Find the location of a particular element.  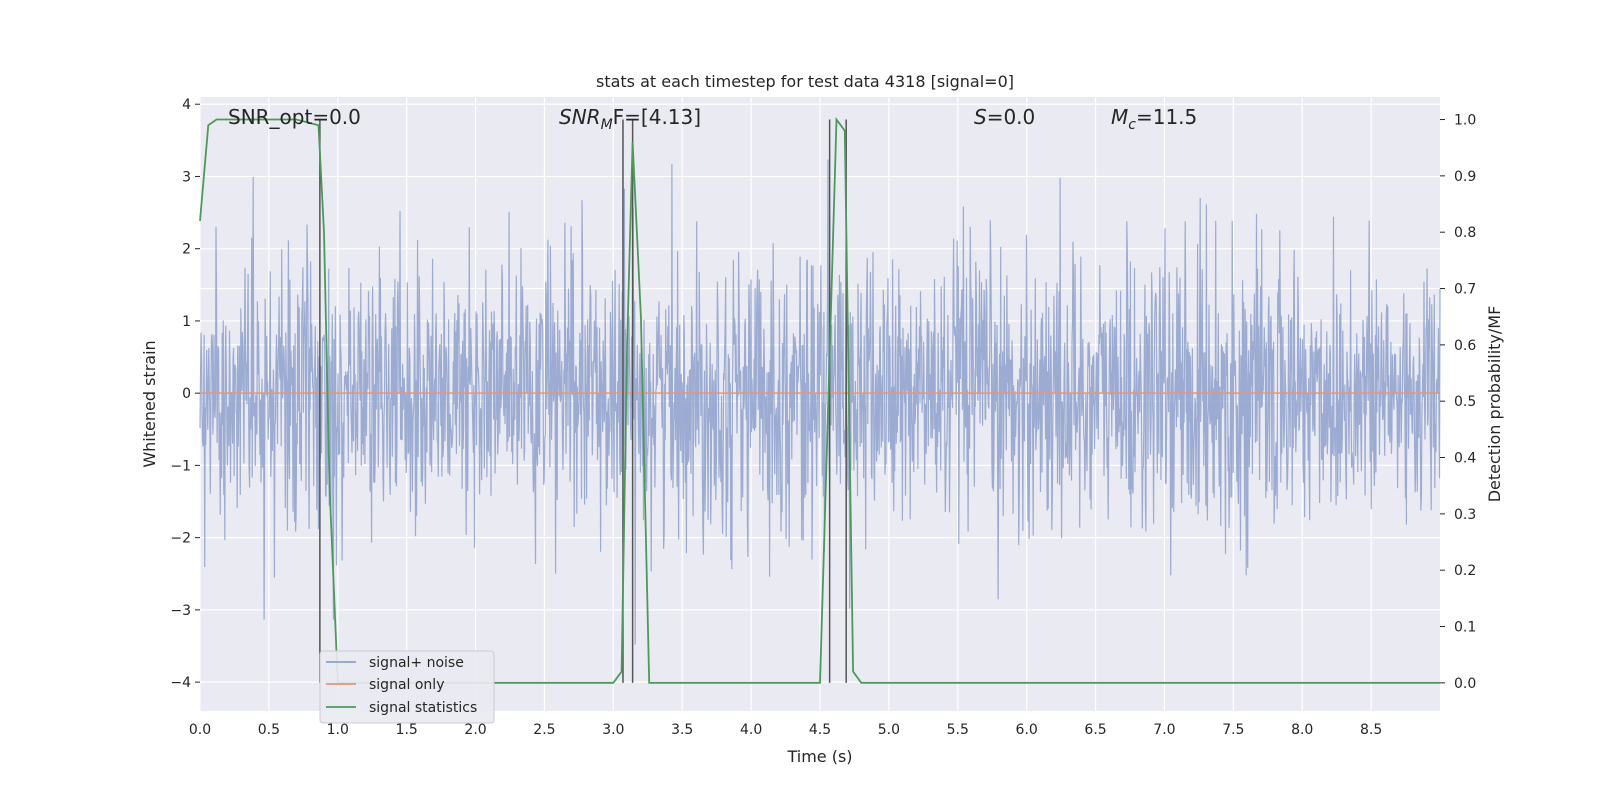

y2-tick-label: 0.2 is located at coordinates (1465, 571).